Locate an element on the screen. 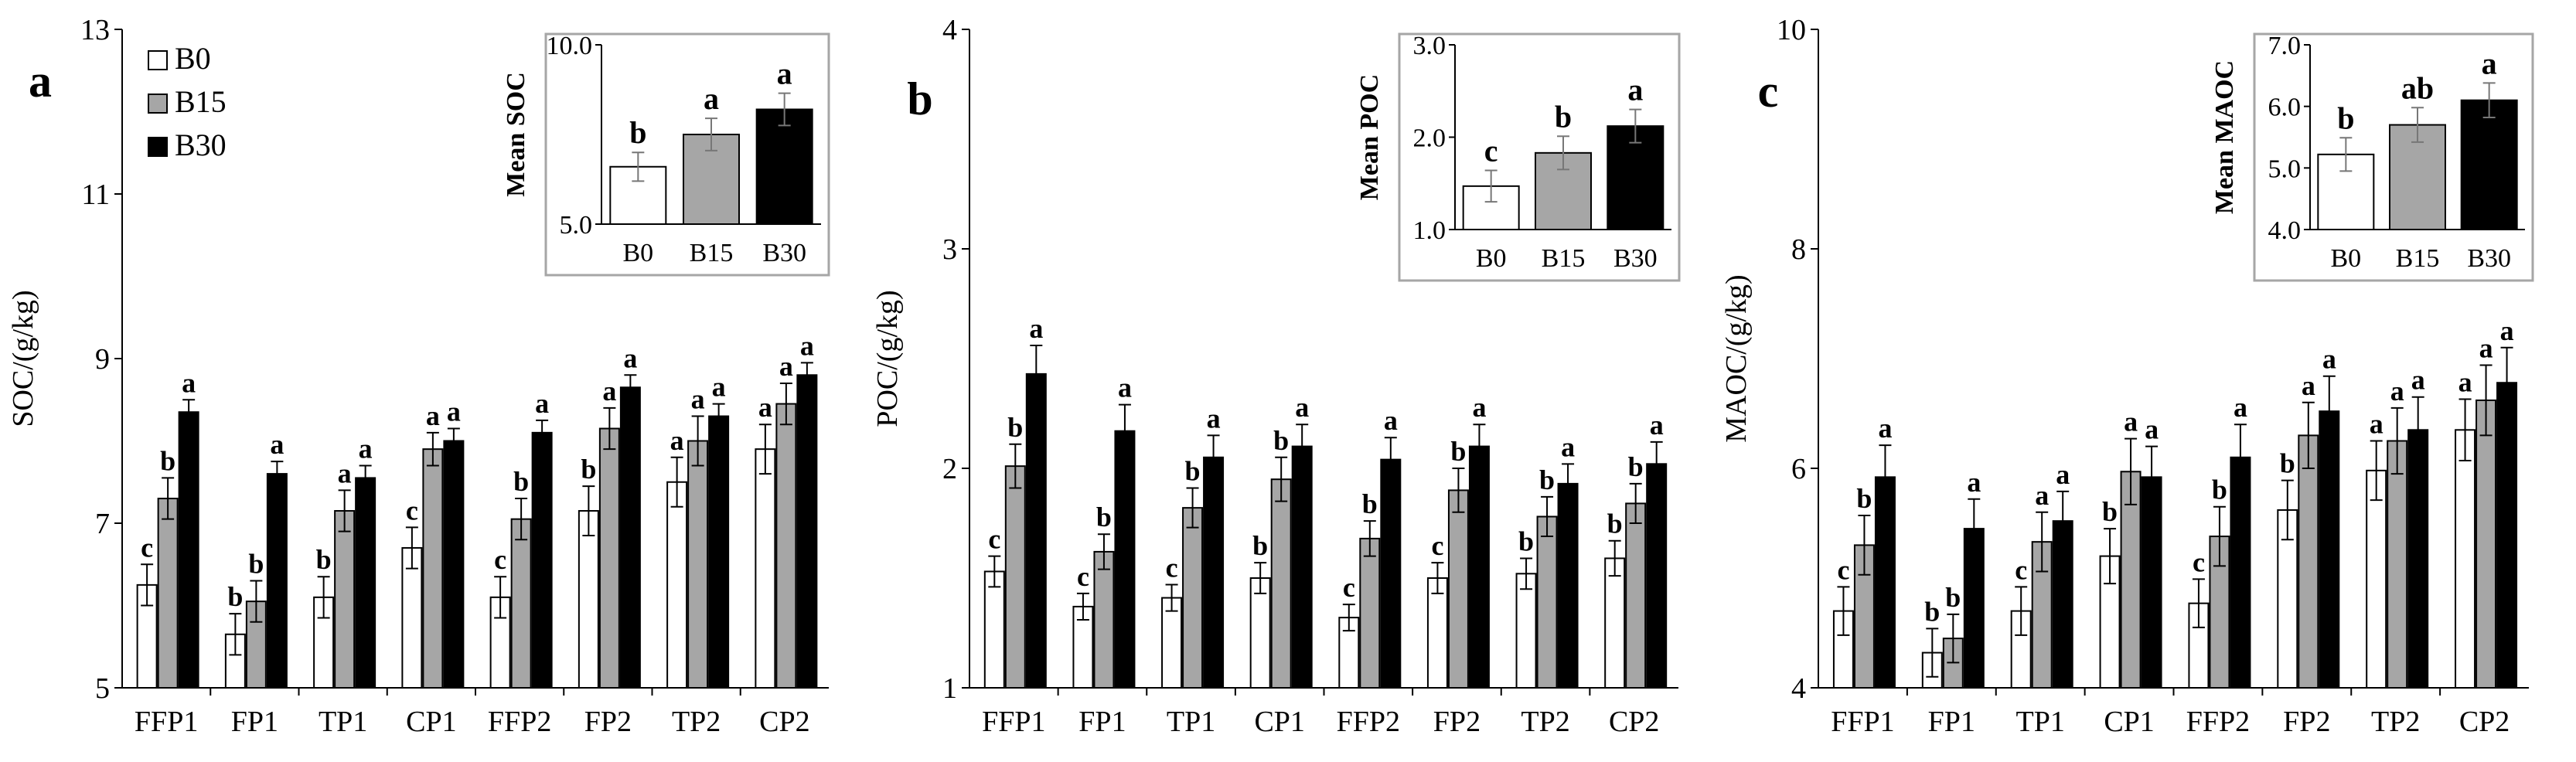  legend-label: B30 is located at coordinates (201, 145).